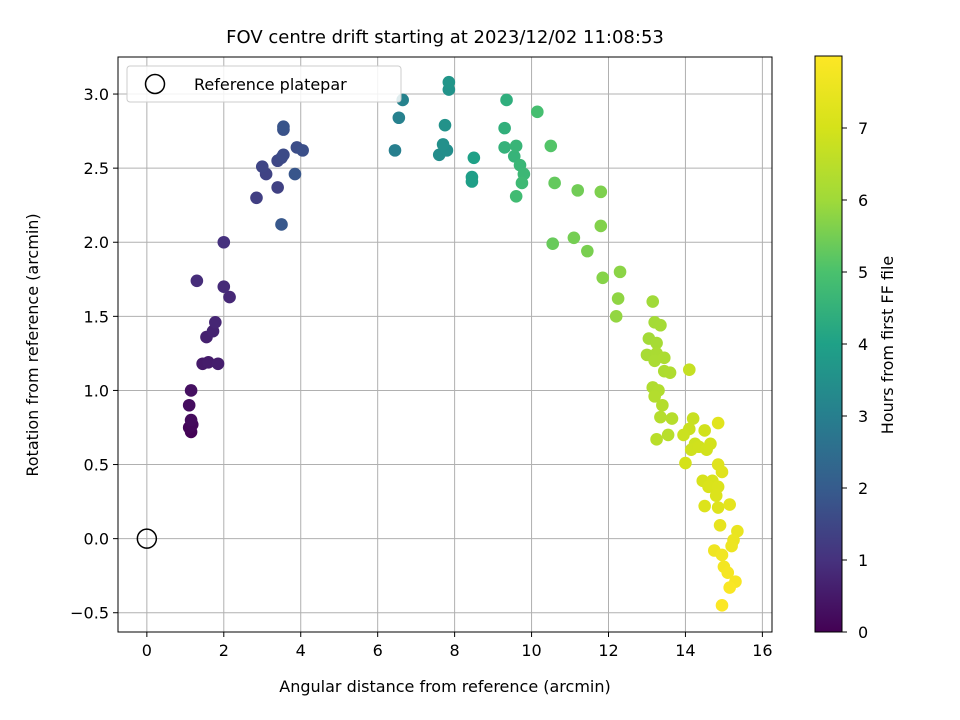  Describe the element at coordinates (155, 84) in the screenshot. I see `legend-reference-marker` at that location.